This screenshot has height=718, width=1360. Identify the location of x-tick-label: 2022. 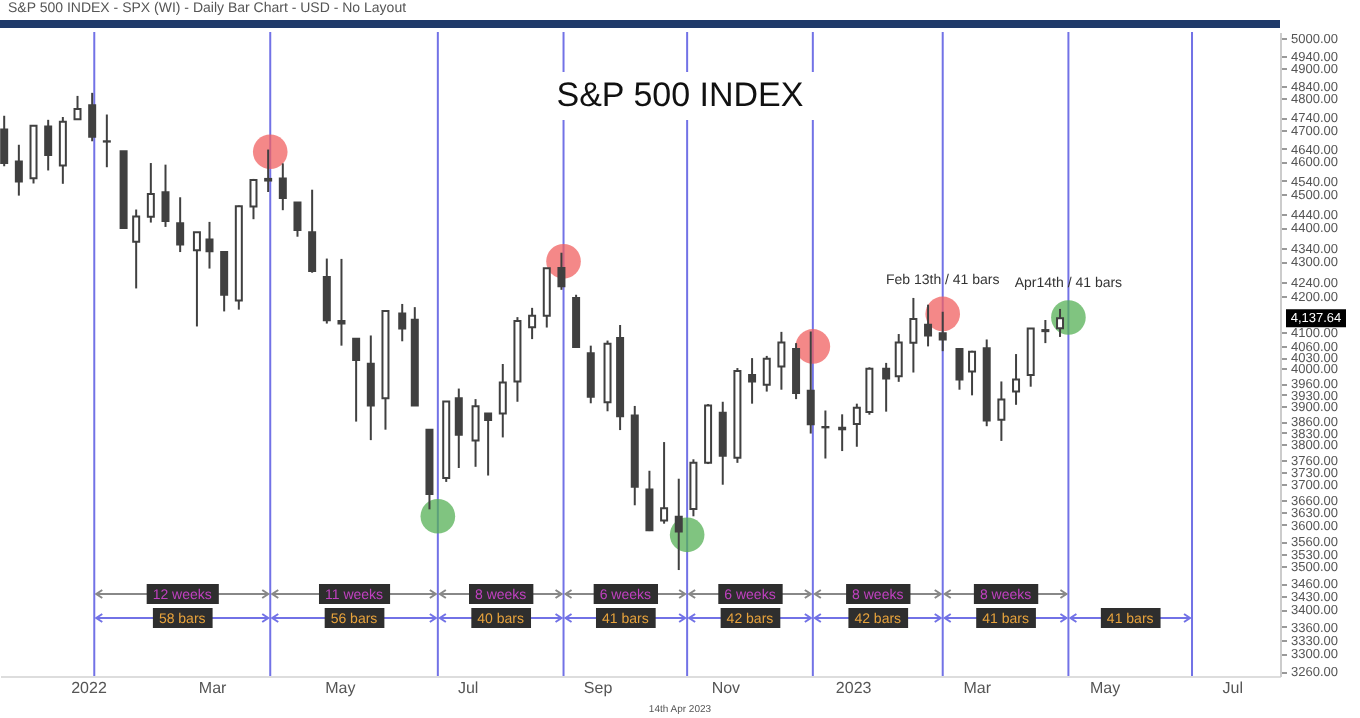
(89, 688).